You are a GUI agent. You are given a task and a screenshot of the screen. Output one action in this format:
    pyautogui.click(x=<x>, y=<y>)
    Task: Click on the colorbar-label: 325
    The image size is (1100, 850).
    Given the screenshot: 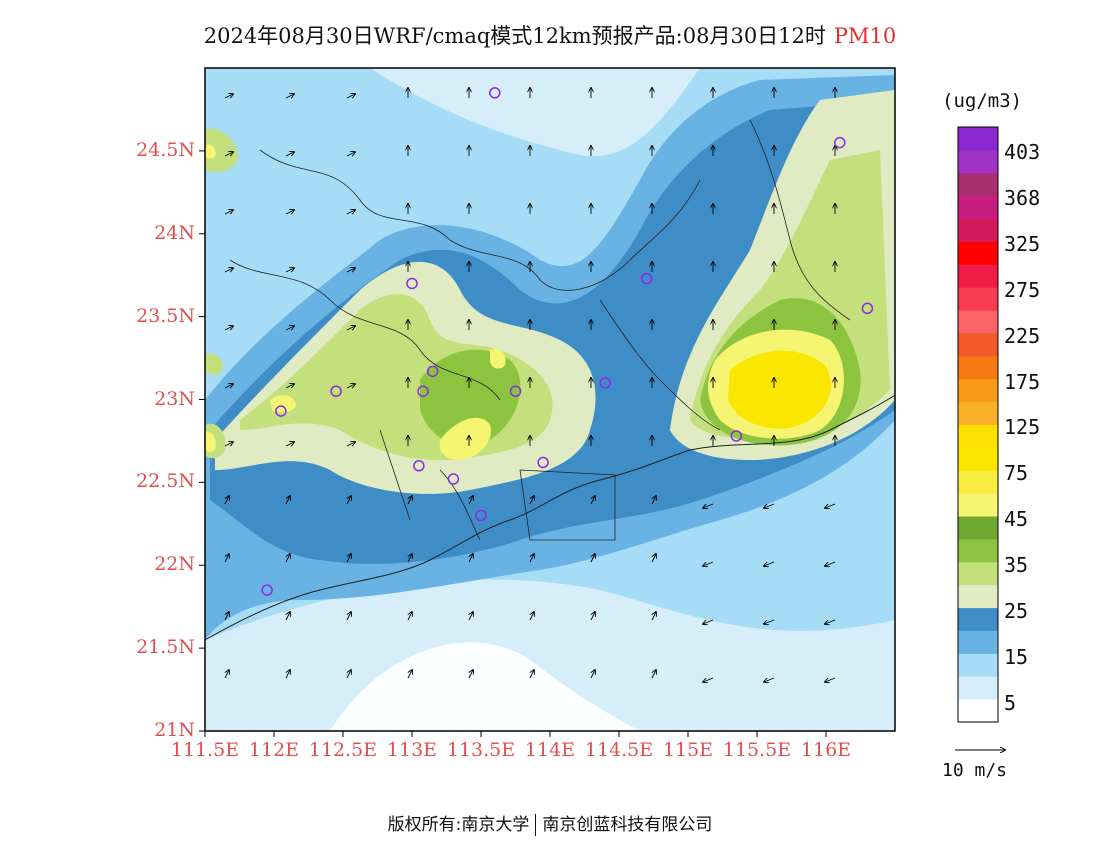 What is the action you would take?
    pyautogui.click(x=1022, y=243)
    